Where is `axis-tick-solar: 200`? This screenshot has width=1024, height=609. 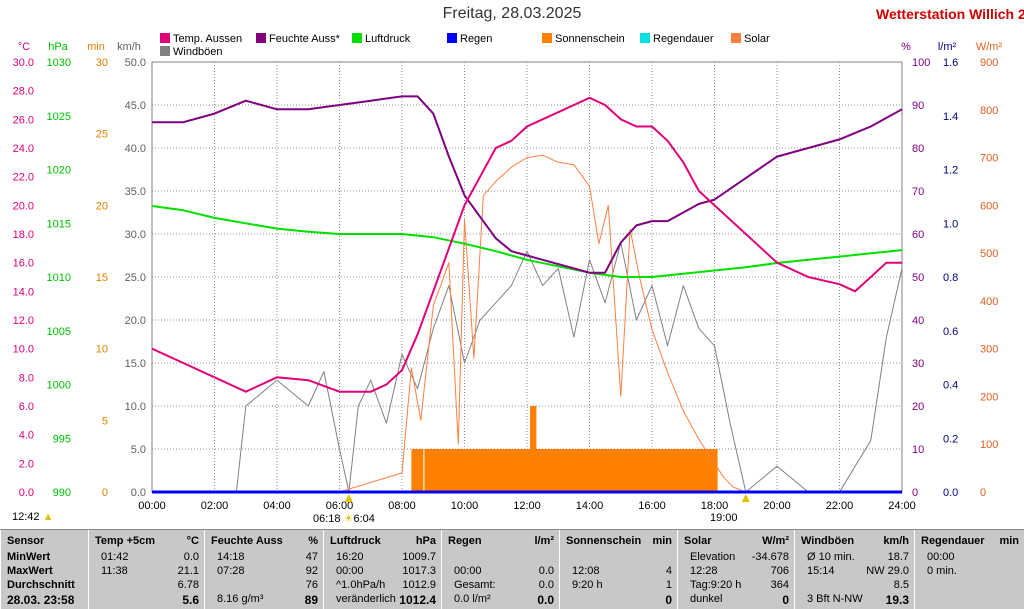
axis-tick-solar: 200 is located at coordinates (989, 397).